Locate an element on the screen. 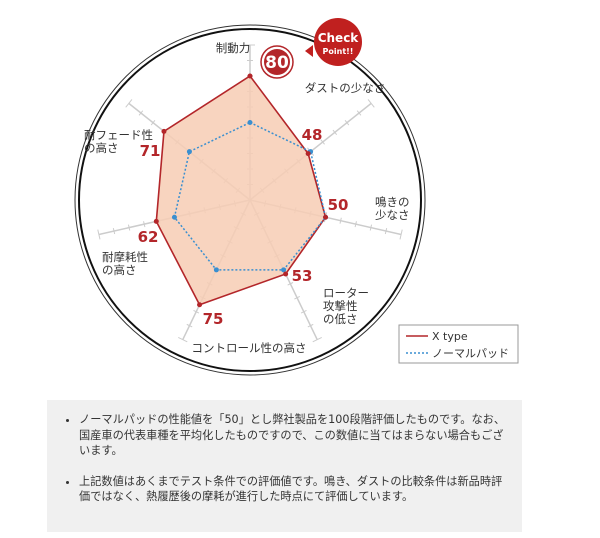 The height and width of the screenshot is (538, 600). check-point-badge: Check Point!! is located at coordinates (333, 42).